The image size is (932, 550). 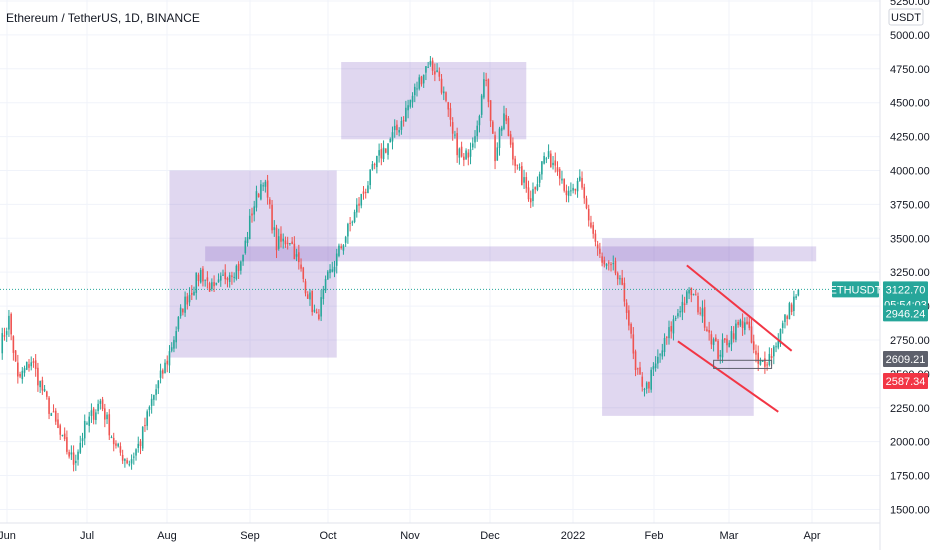 I want to click on support-resistance-zone, so click(x=434, y=101).